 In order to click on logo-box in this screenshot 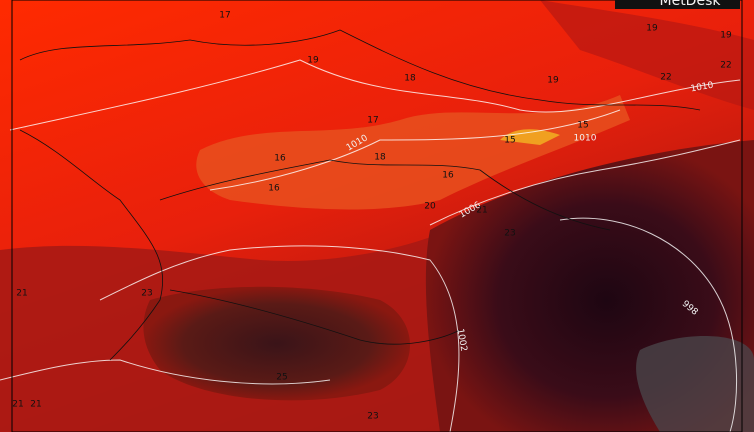, I will do `click(677, 4)`.